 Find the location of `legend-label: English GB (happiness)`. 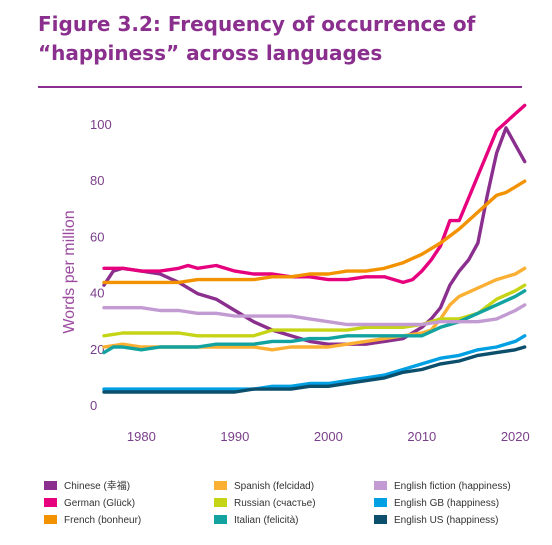

legend-label: English GB (happiness) is located at coordinates (446, 503).